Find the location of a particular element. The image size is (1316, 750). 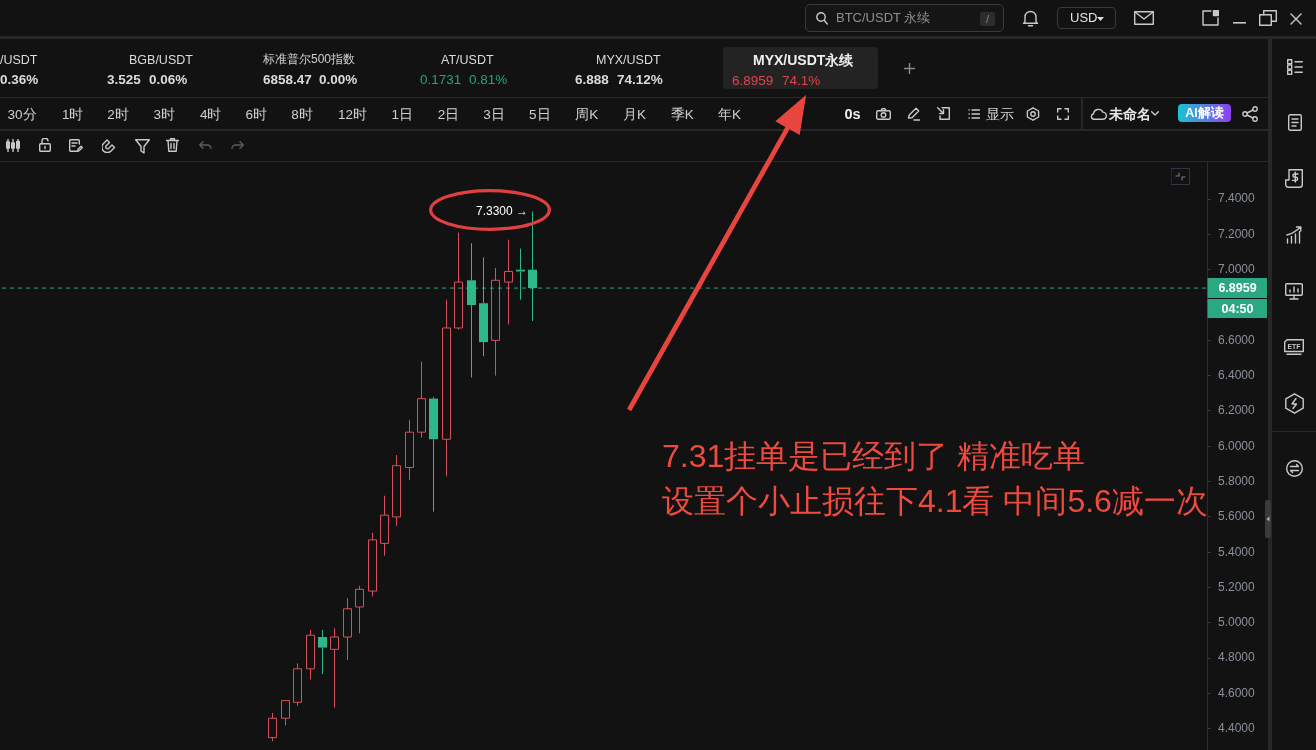

y-tick-label: 7.2000 is located at coordinates (1237, 233).